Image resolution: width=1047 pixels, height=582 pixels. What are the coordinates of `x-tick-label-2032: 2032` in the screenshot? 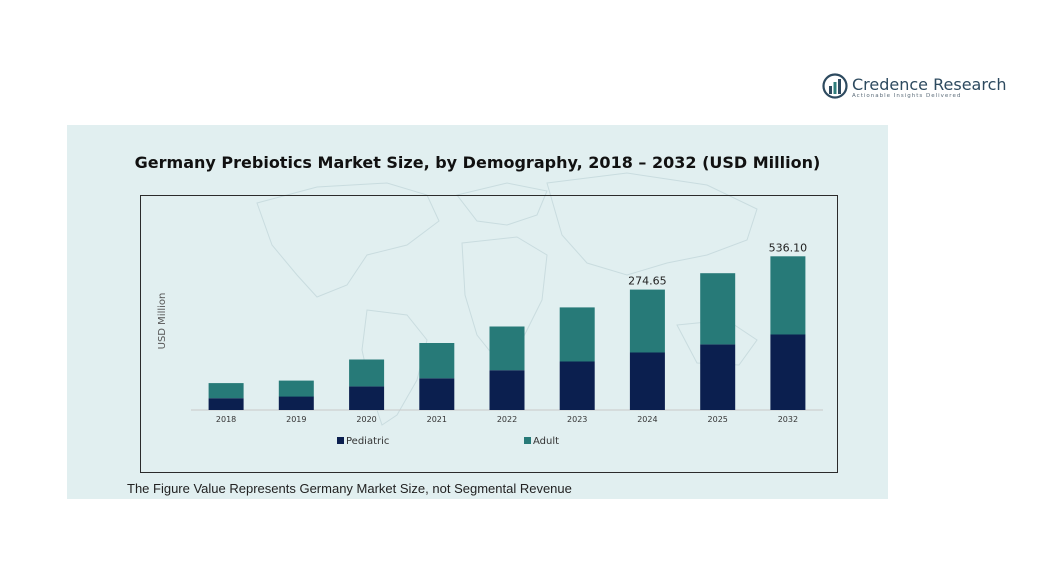 It's located at (788, 419).